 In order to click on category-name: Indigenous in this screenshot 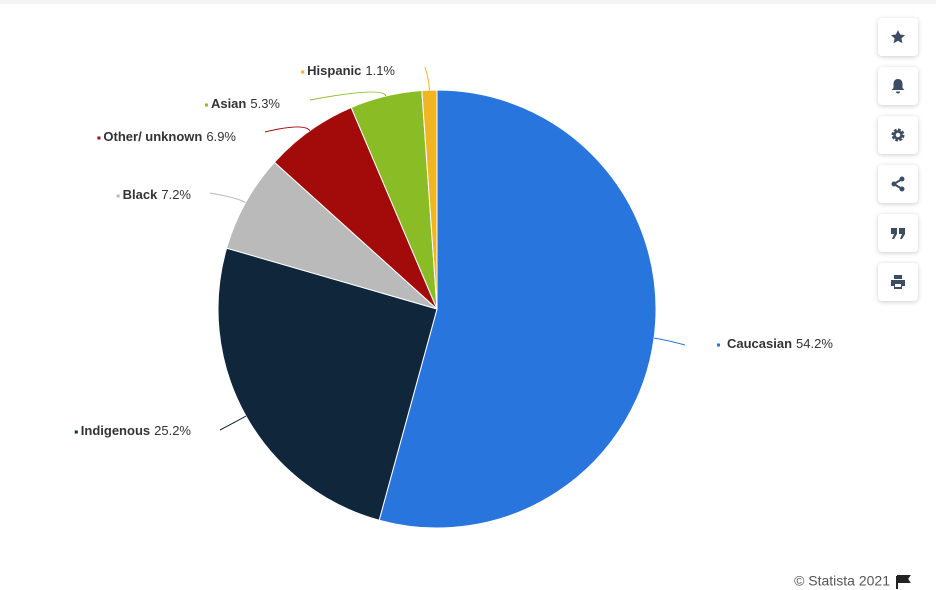, I will do `click(115, 430)`.